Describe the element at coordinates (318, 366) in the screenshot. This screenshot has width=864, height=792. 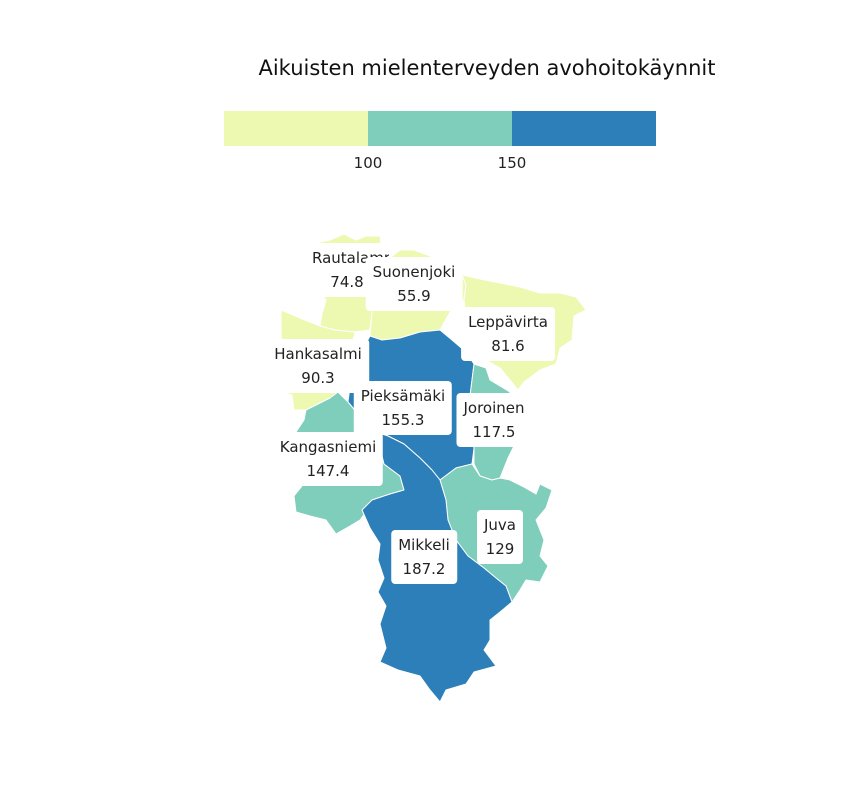
I see `region-label-hankasalmi: Hankasalmi 90.3` at that location.